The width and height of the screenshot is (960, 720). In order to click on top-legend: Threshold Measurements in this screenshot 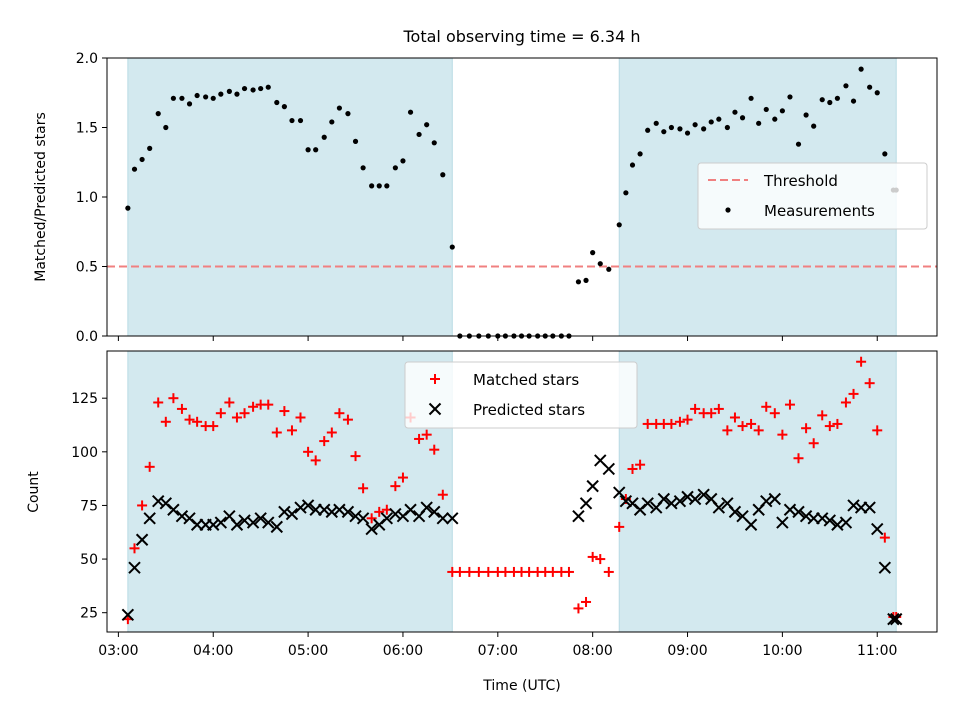, I will do `click(812, 196)`.